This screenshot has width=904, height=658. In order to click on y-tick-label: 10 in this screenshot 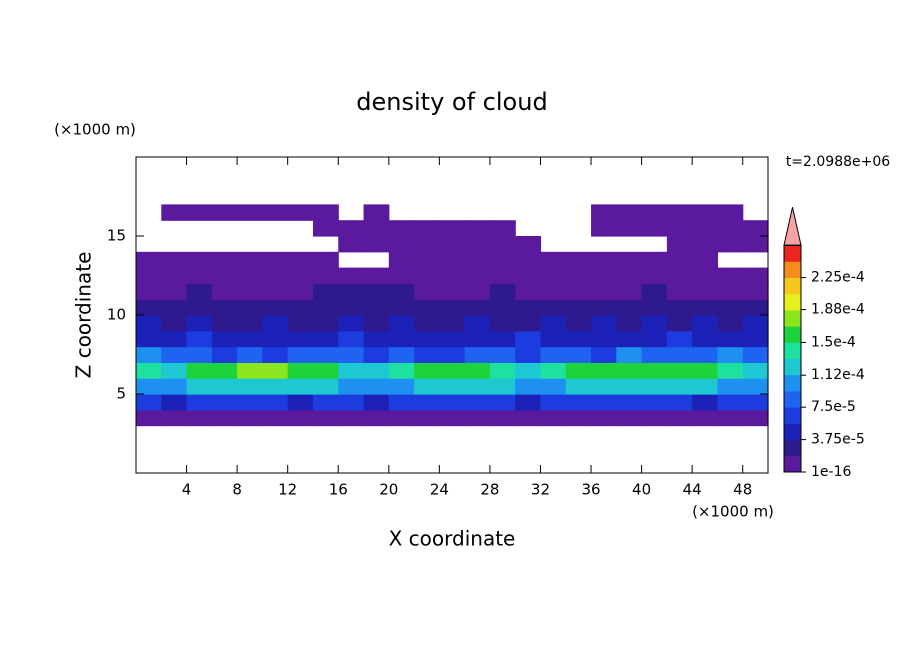, I will do `click(116, 315)`.